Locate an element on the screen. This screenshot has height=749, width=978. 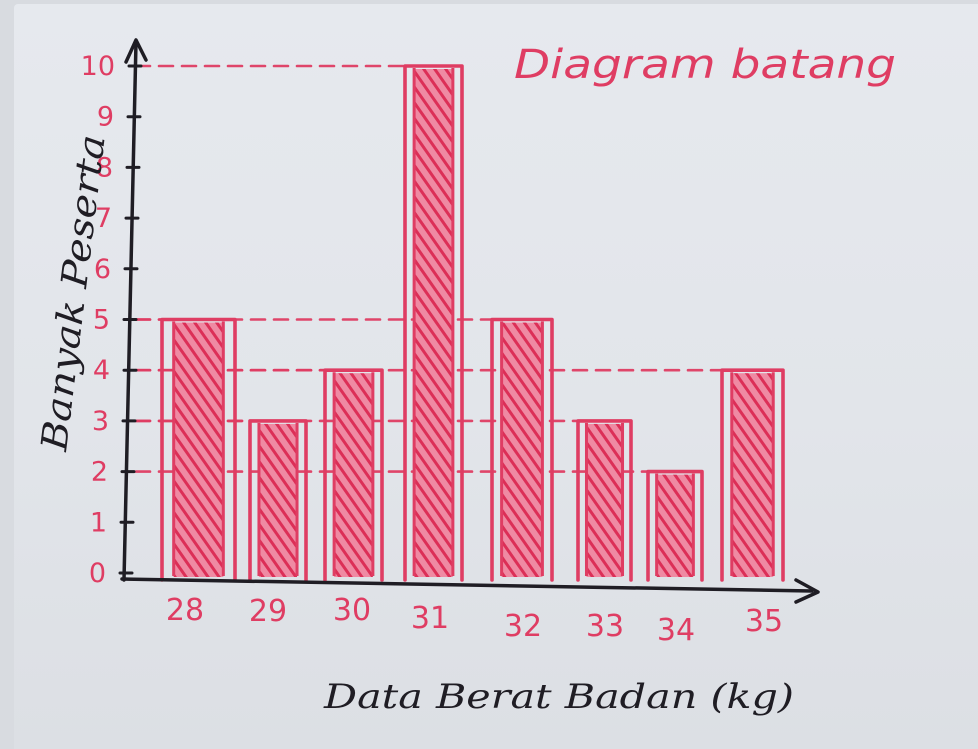
y-axis-arrowhead is located at coordinates (136, 51).